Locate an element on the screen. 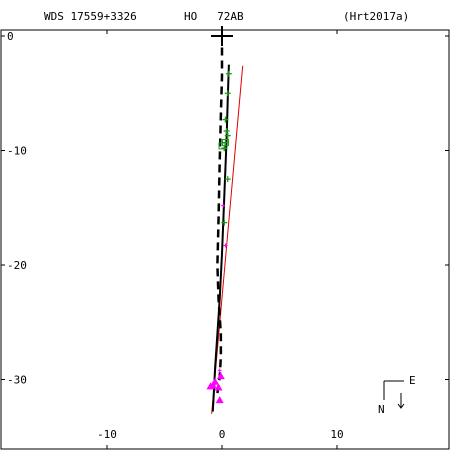 The width and height of the screenshot is (450, 450). x-tick-label: -10 is located at coordinates (107, 434).